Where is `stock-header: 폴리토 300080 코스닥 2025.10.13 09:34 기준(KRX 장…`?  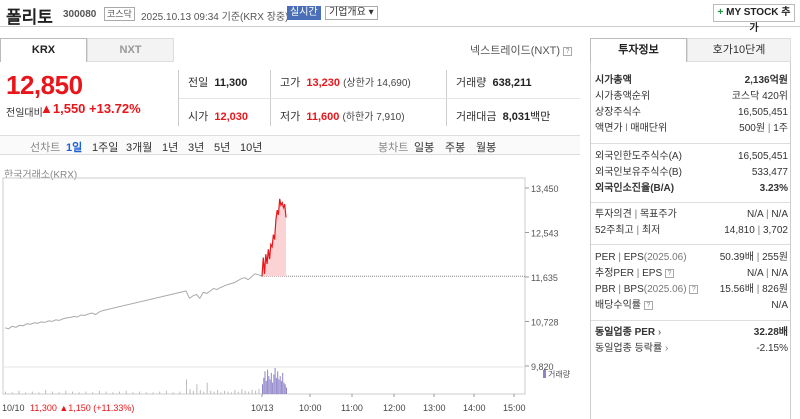
stock-header: 폴리토 300080 코스닥 2025.10.13 09:34 기준(KRX 장… is located at coordinates (400, 17).